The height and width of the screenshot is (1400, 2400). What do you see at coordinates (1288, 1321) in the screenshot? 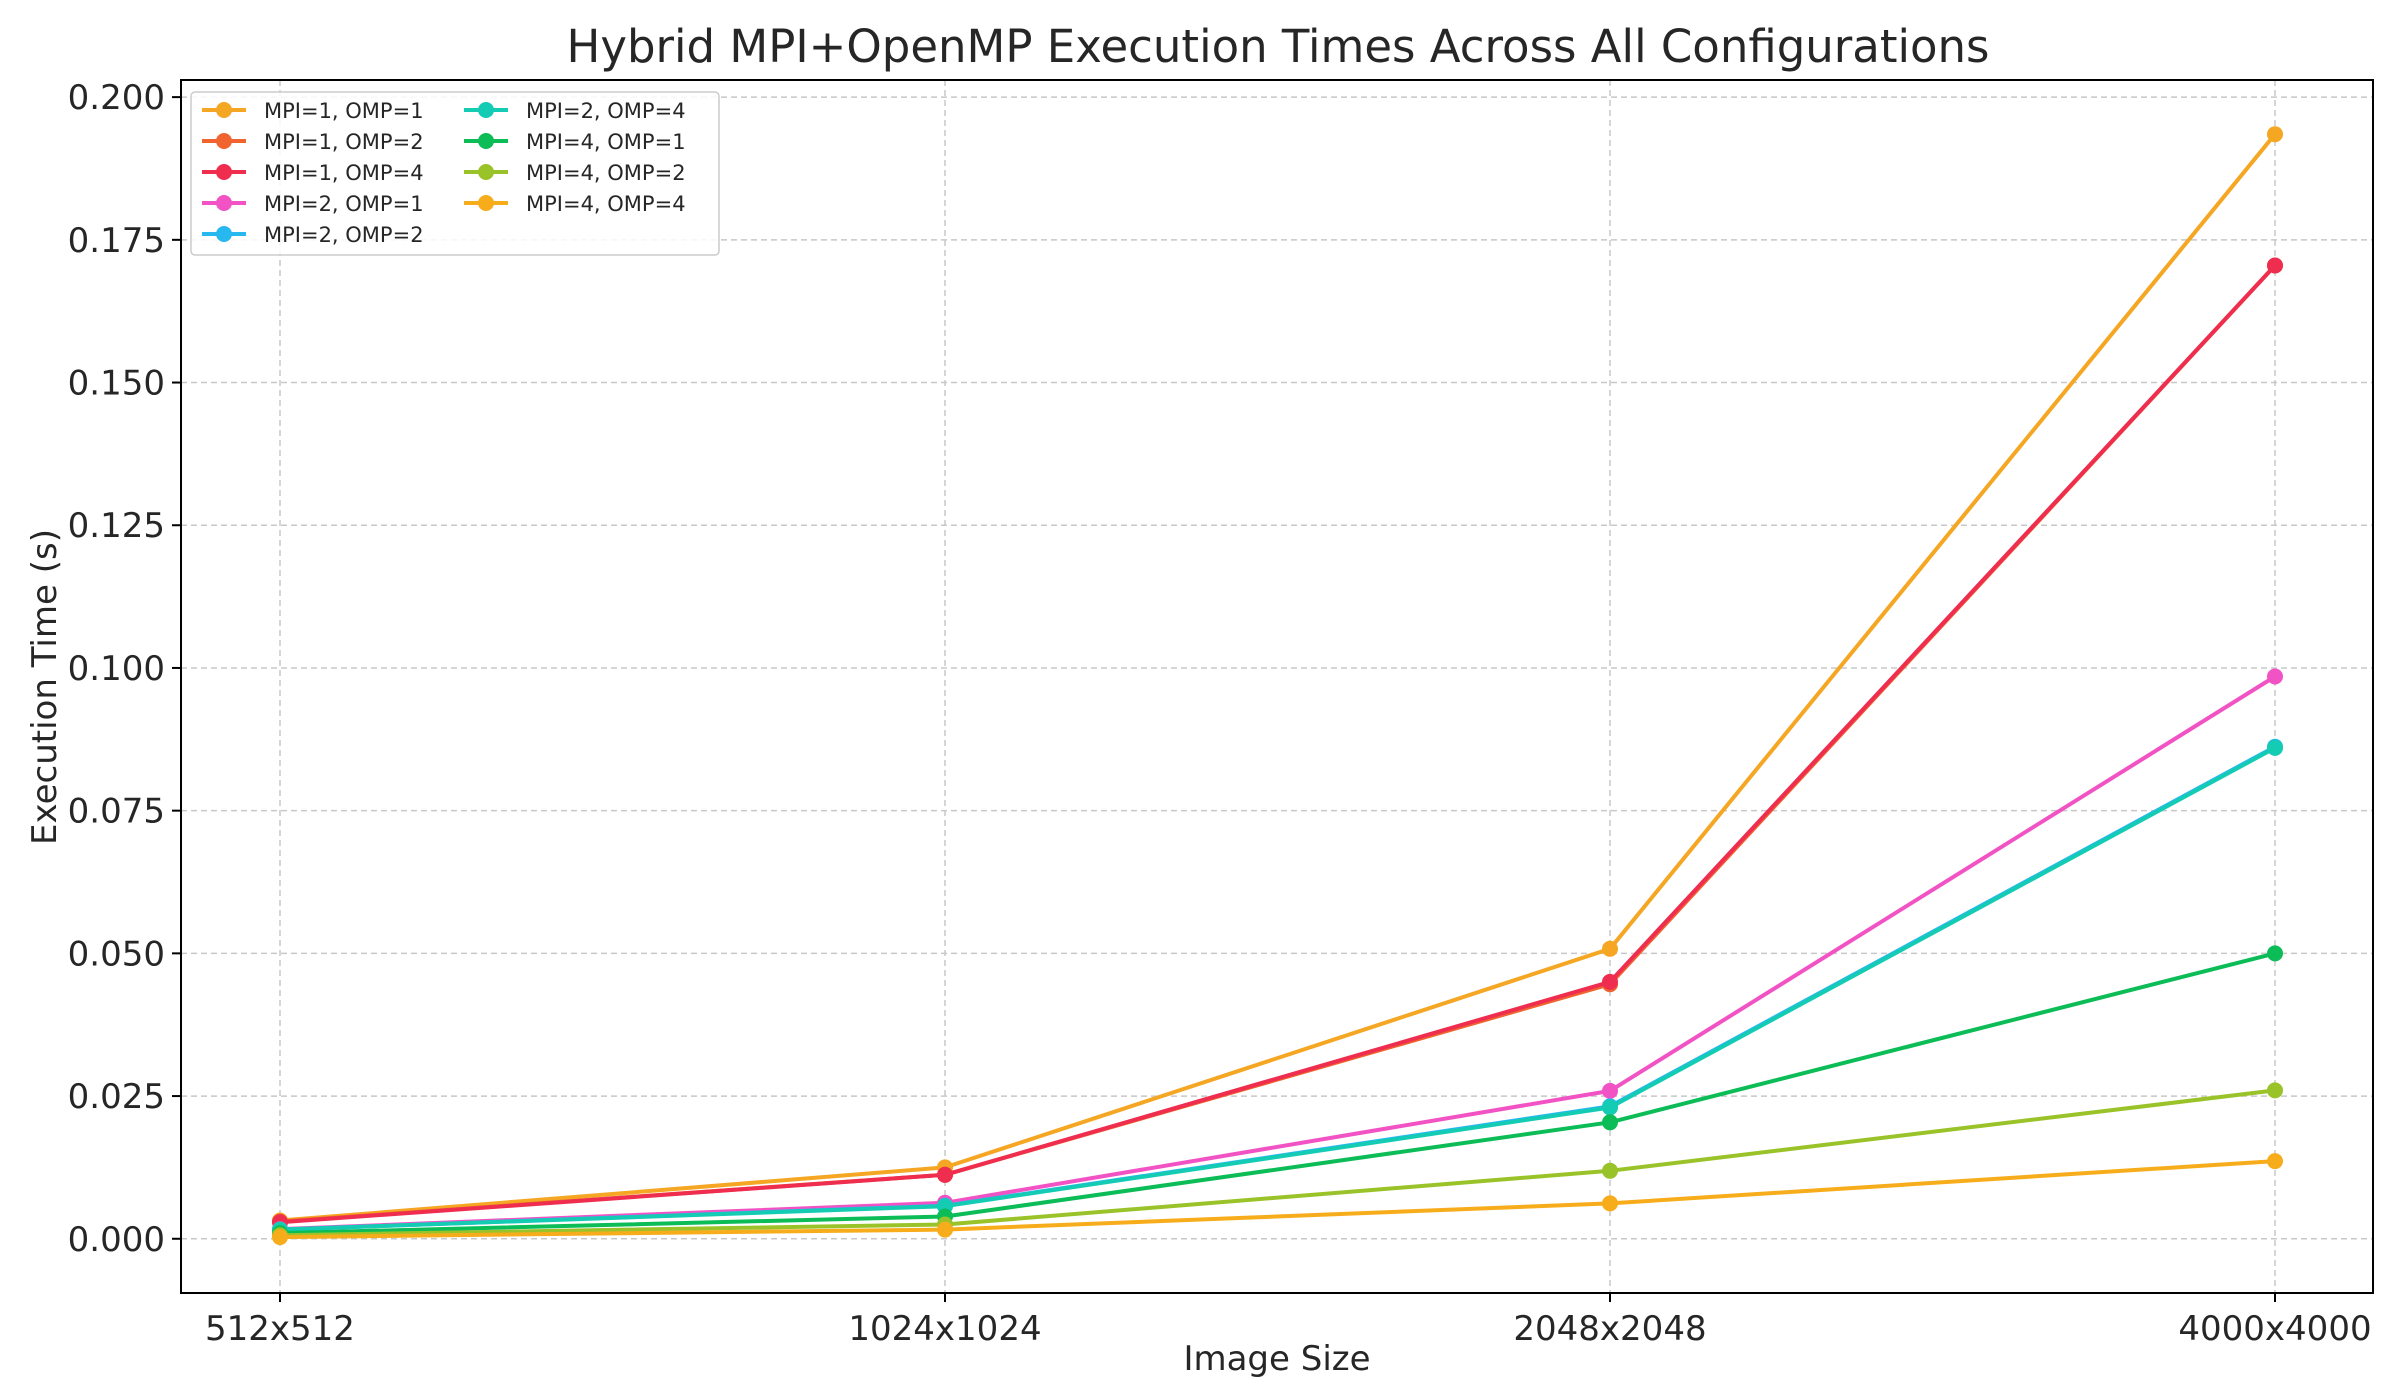
I see `x-axis-ticks: 512x512 1024x1024 2048x2048 4000x4000` at bounding box center [1288, 1321].